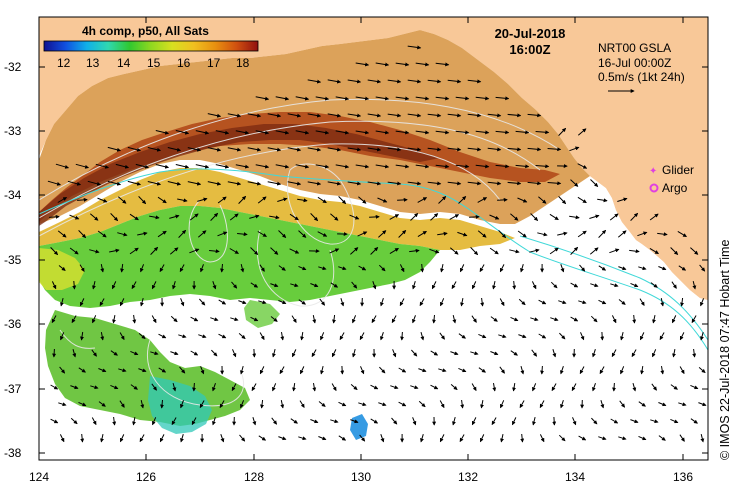  What do you see at coordinates (154, 63) in the screenshot?
I see `colorbar-tick: 15` at bounding box center [154, 63].